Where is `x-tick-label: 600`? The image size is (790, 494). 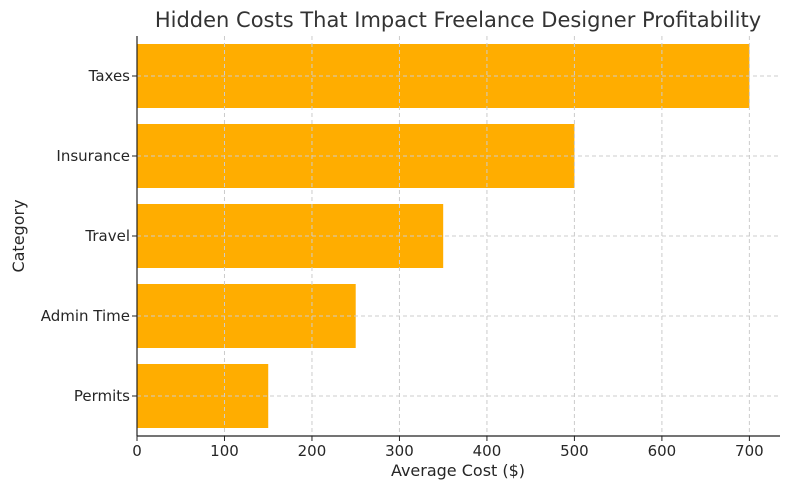 x-tick-label: 600 is located at coordinates (662, 451).